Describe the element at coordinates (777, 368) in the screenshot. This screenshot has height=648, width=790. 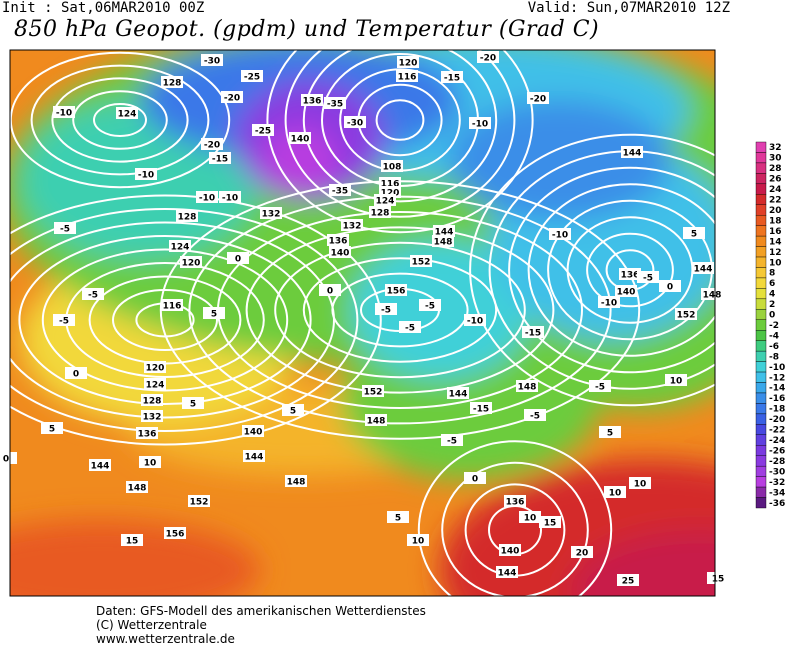
I see `colorbar-label: -10` at that location.